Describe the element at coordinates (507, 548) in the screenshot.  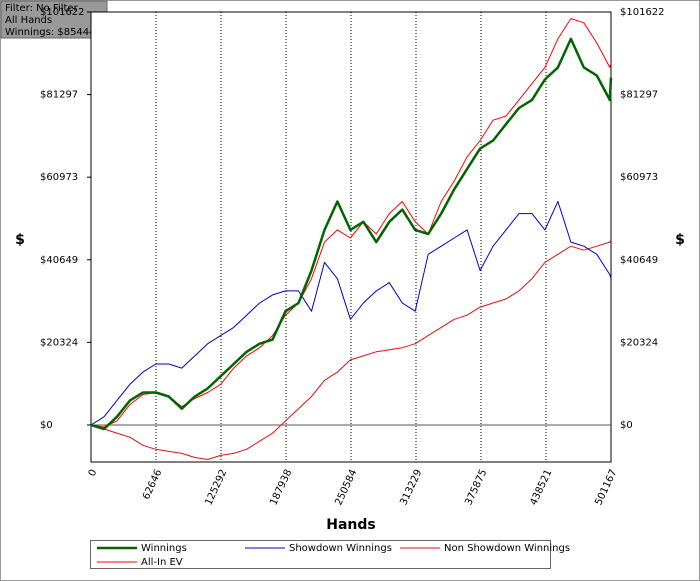
I see `legend-label: Non Showdown Winnings` at that location.